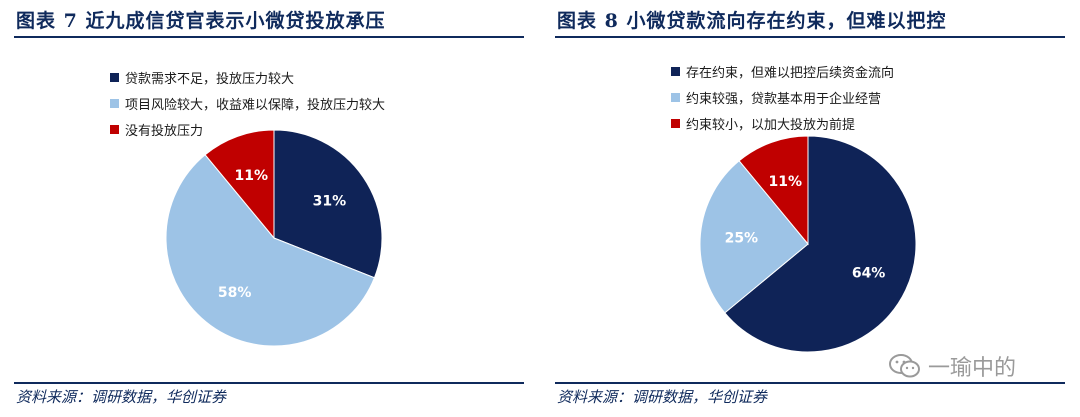  I want to click on legend-label: 没有投放压力, so click(164, 131).